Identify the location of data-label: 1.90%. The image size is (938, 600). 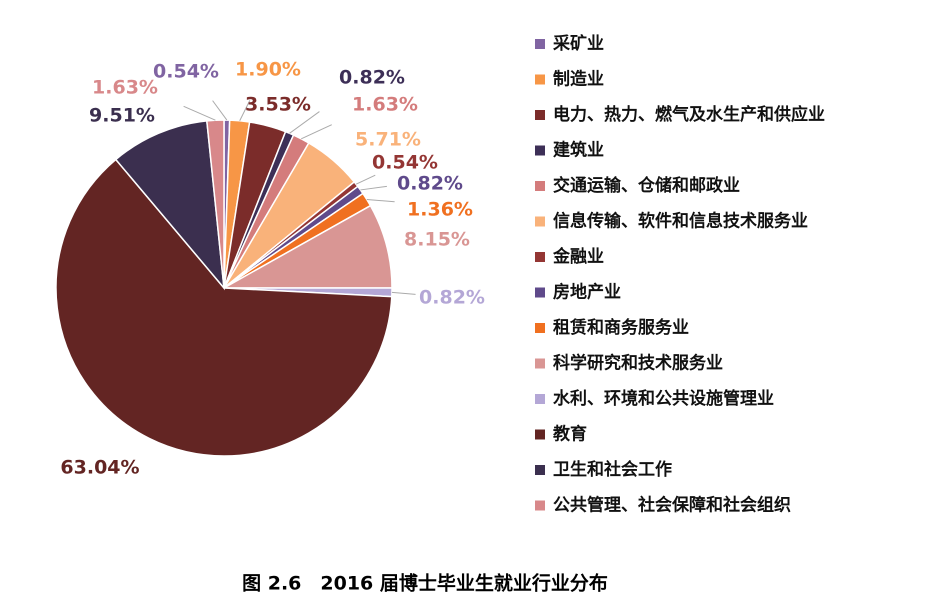
(268, 70).